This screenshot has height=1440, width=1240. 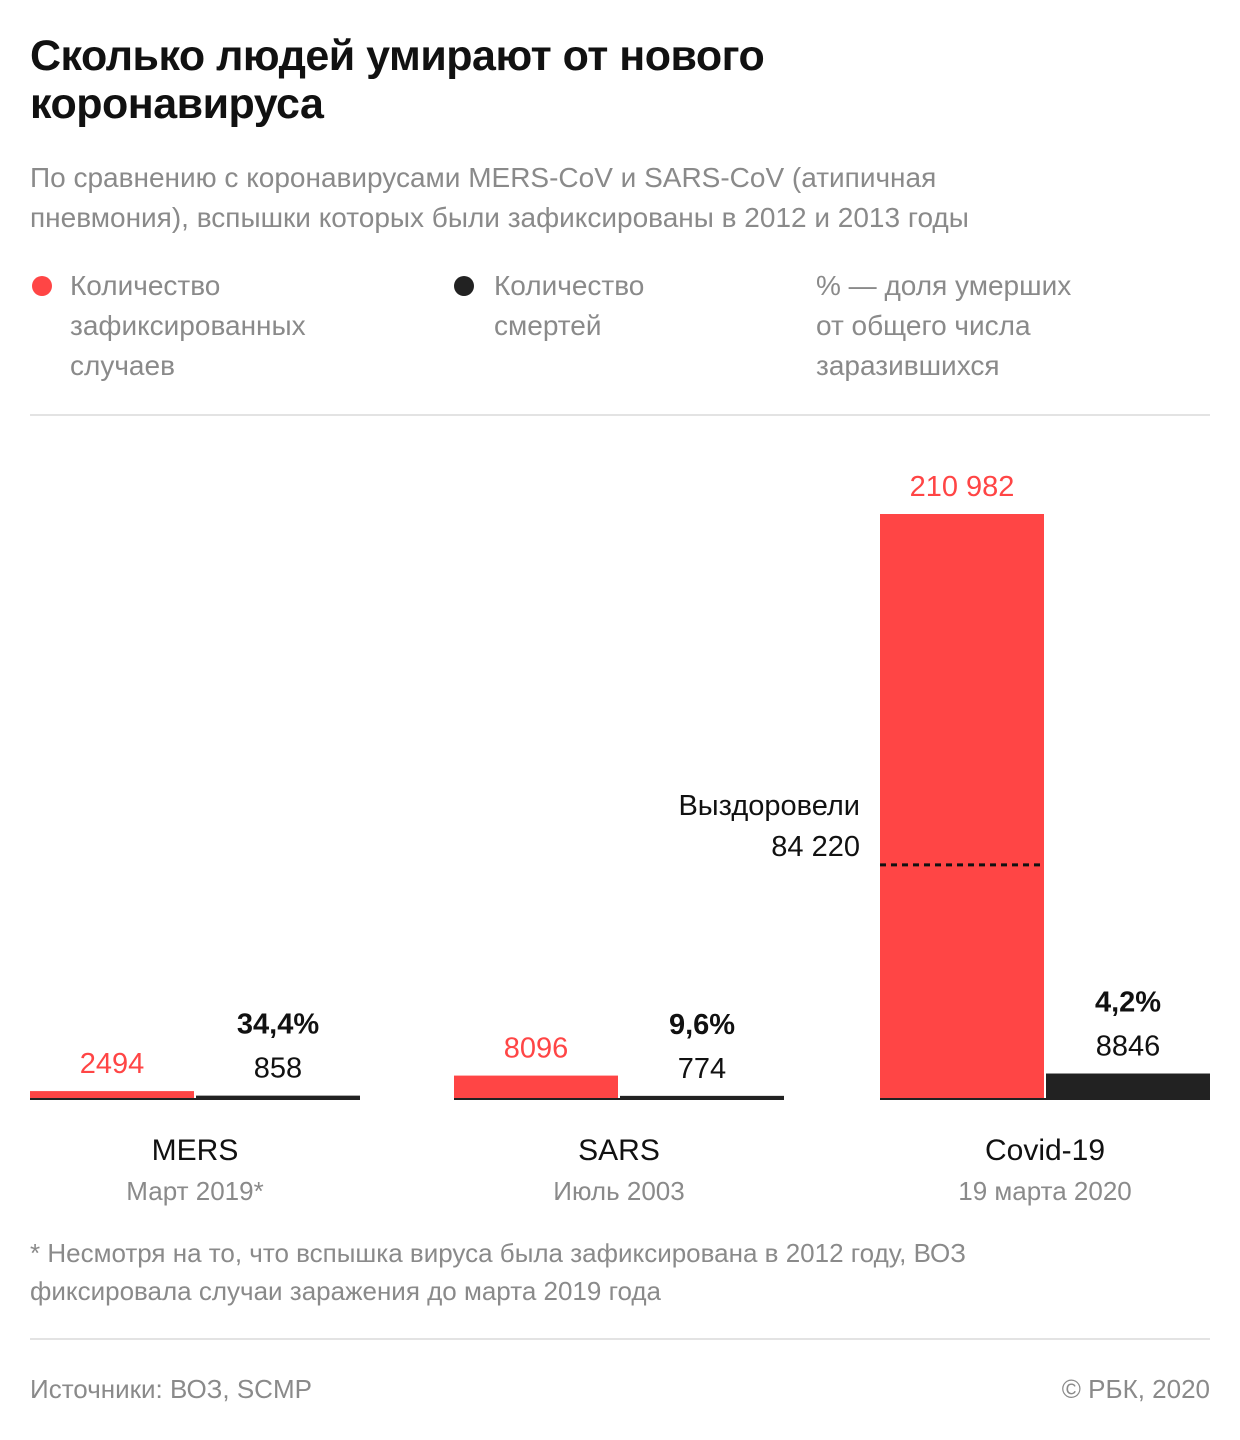 I want to click on label-death-rate-covid-19: 4,2%, so click(x=1128, y=1003).